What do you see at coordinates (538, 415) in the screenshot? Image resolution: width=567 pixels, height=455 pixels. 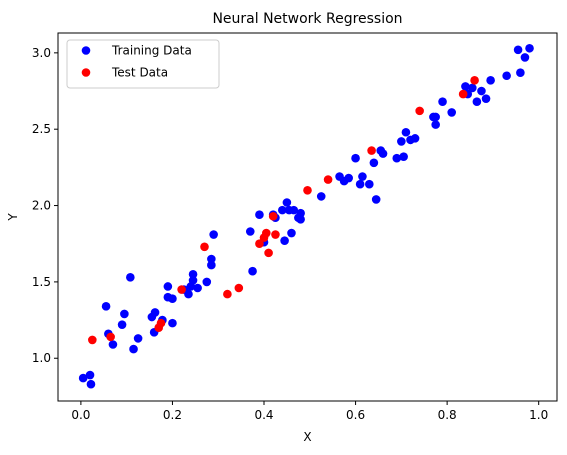 I see `x-tick-label: 1.0` at bounding box center [538, 415].